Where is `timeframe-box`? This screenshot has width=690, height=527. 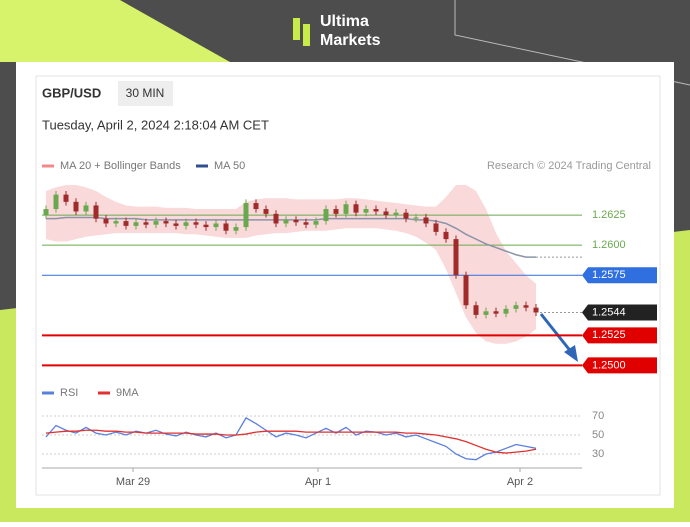 timeframe-box is located at coordinates (145, 93).